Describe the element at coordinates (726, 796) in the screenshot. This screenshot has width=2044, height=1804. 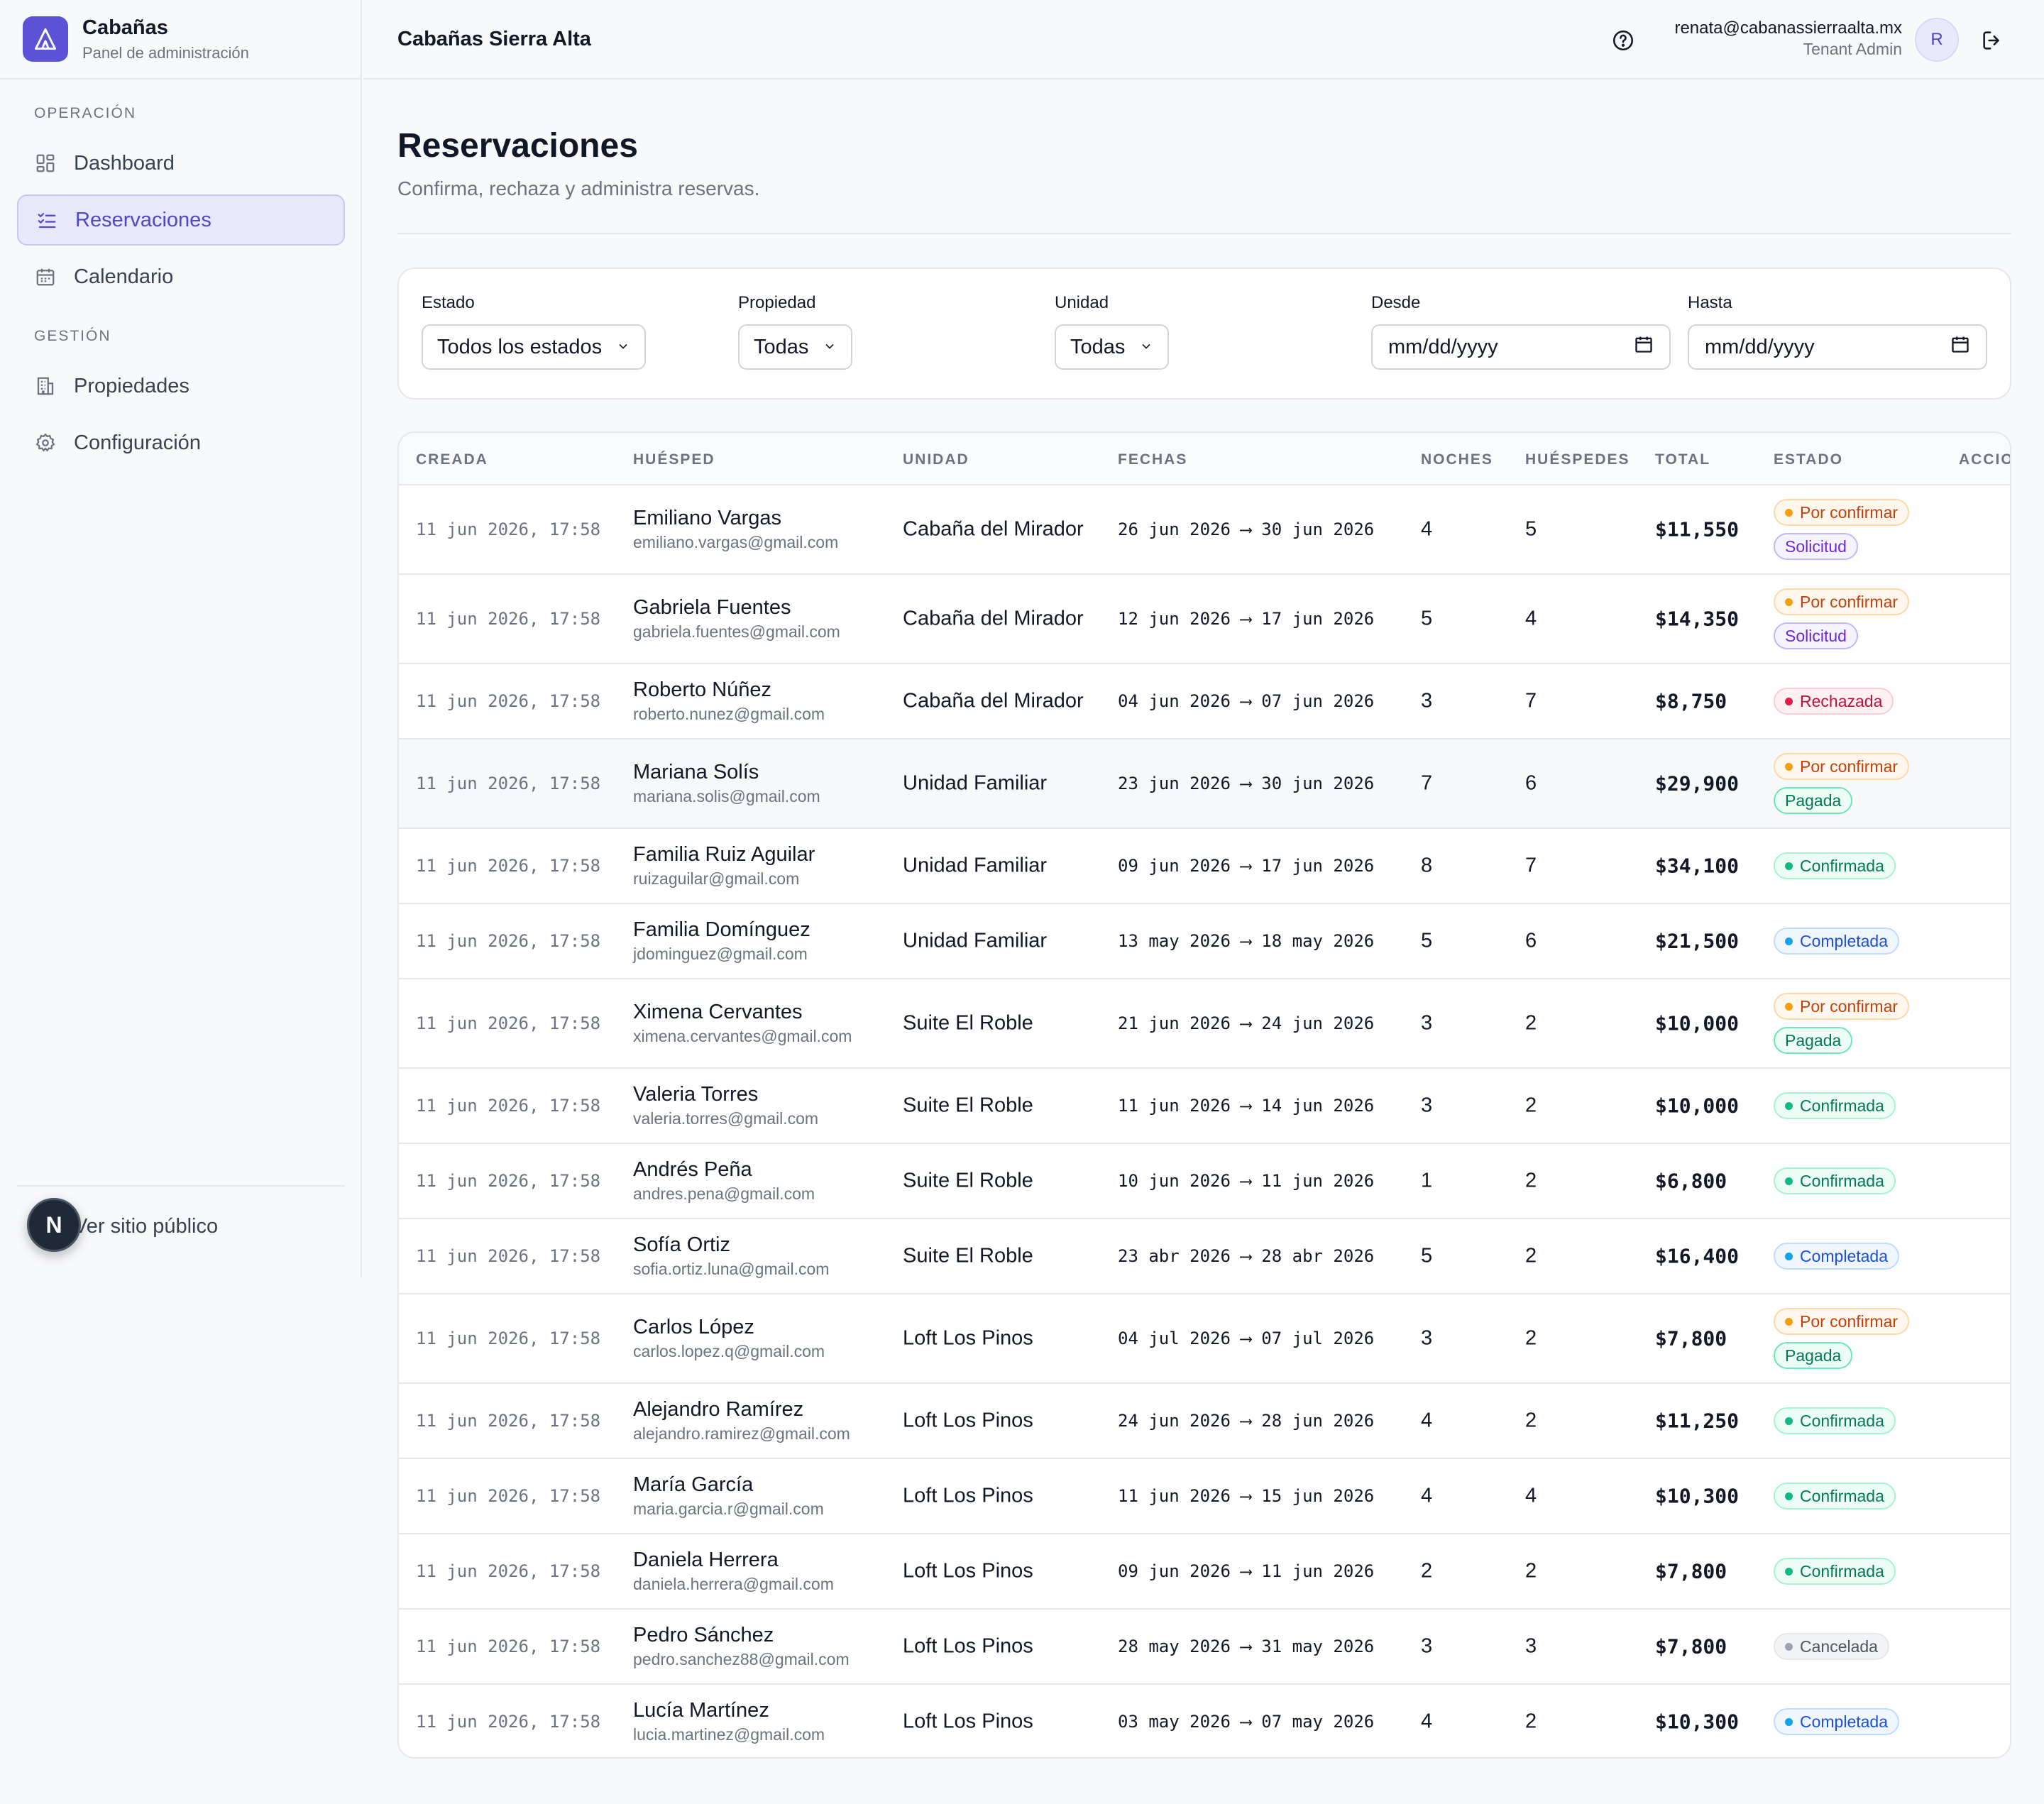
I see `guest-email: mariana.solis@gmail.com` at that location.